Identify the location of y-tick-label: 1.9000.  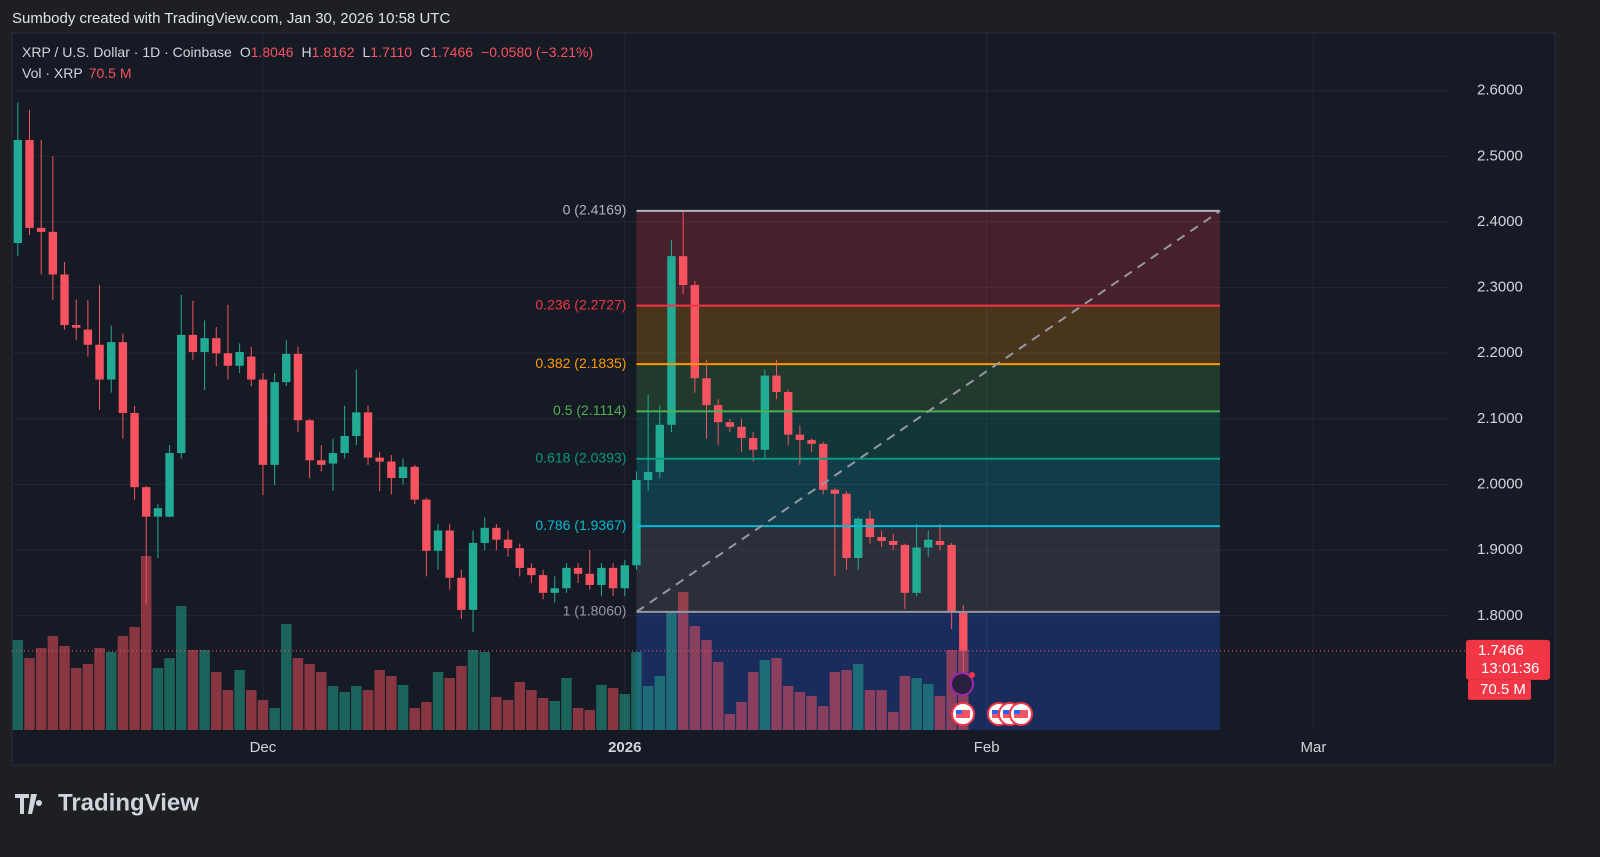
(1500, 549).